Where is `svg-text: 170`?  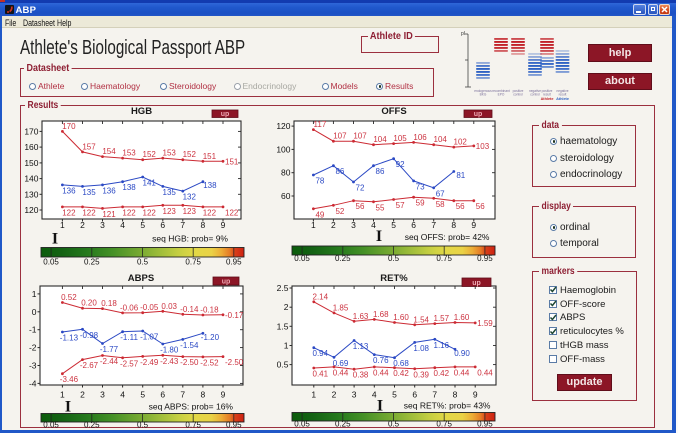
svg-text: 170 is located at coordinates (69, 126).